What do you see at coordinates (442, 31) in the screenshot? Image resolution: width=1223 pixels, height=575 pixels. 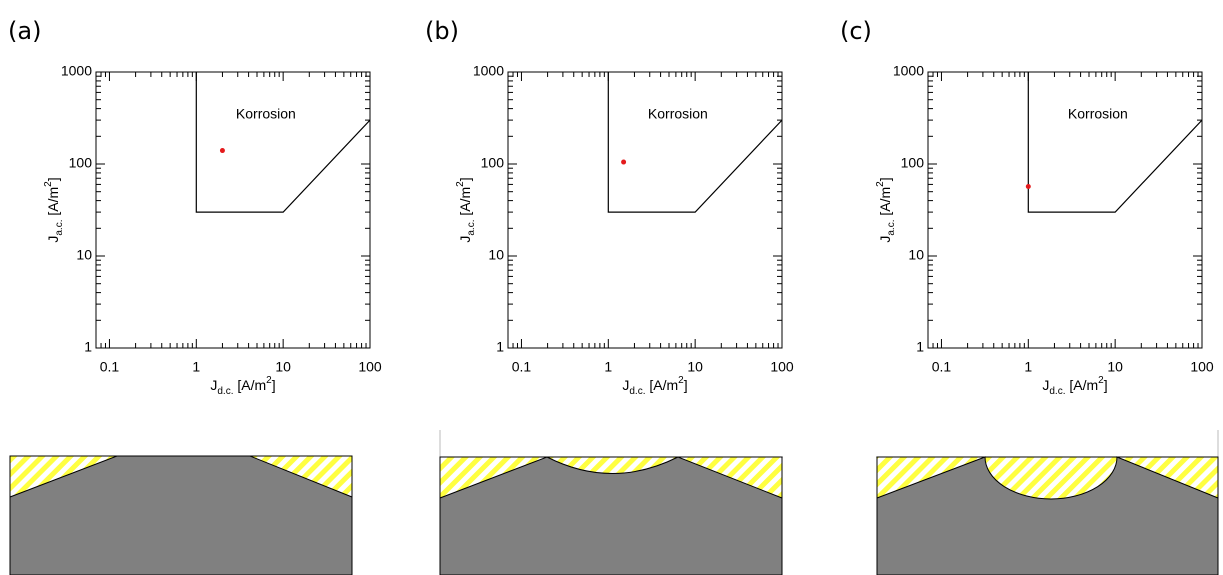 I see `panel-label: (b)` at bounding box center [442, 31].